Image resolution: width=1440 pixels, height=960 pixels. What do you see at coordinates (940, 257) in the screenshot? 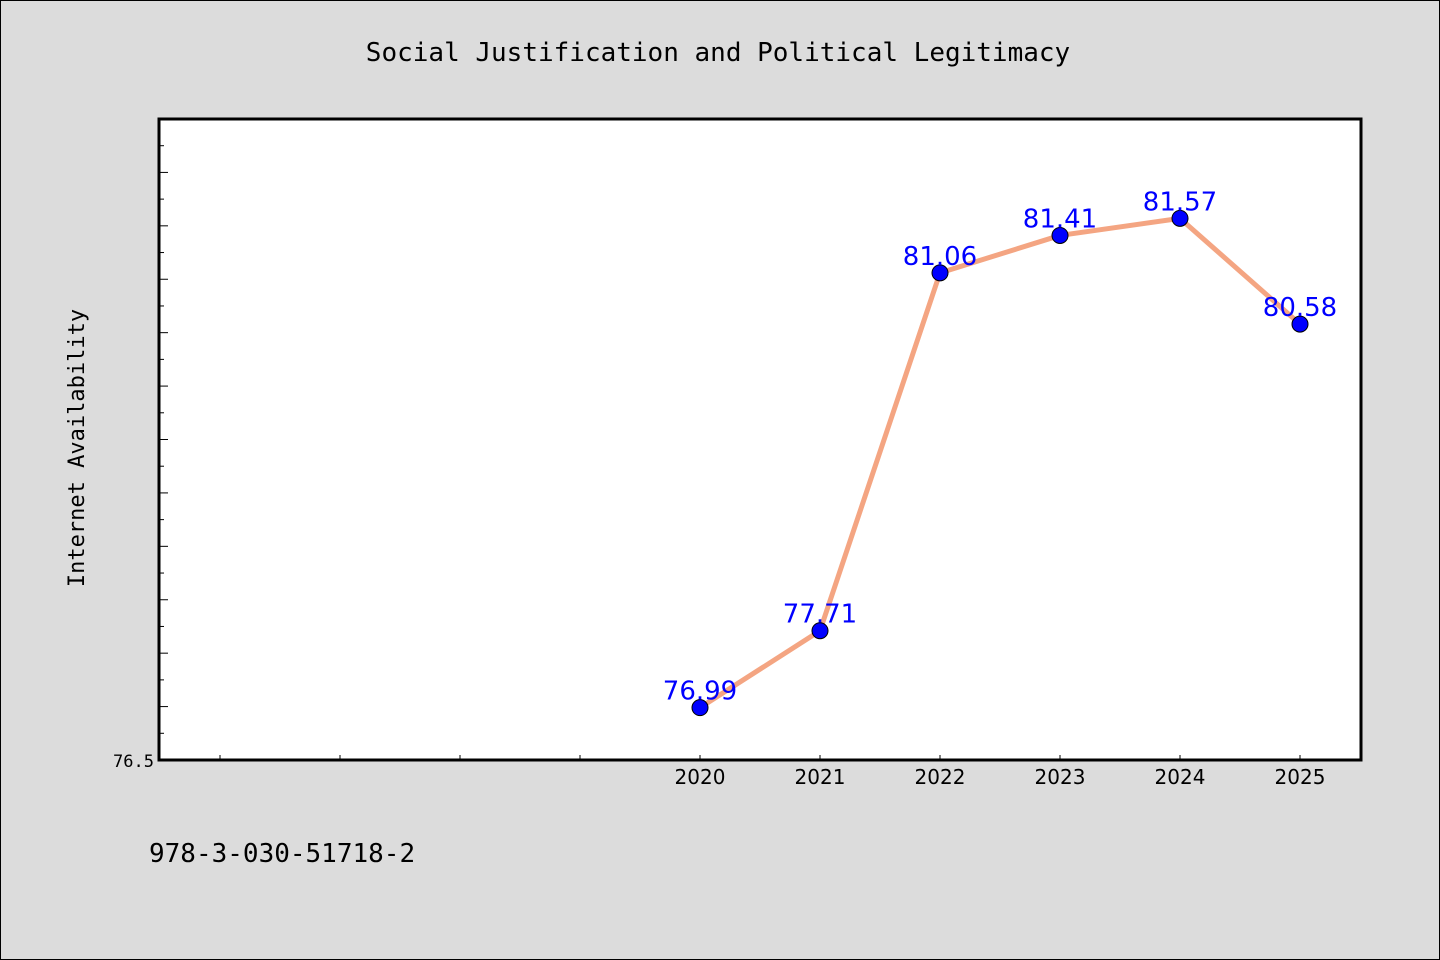
I see `data-label: 81.06` at bounding box center [940, 257].